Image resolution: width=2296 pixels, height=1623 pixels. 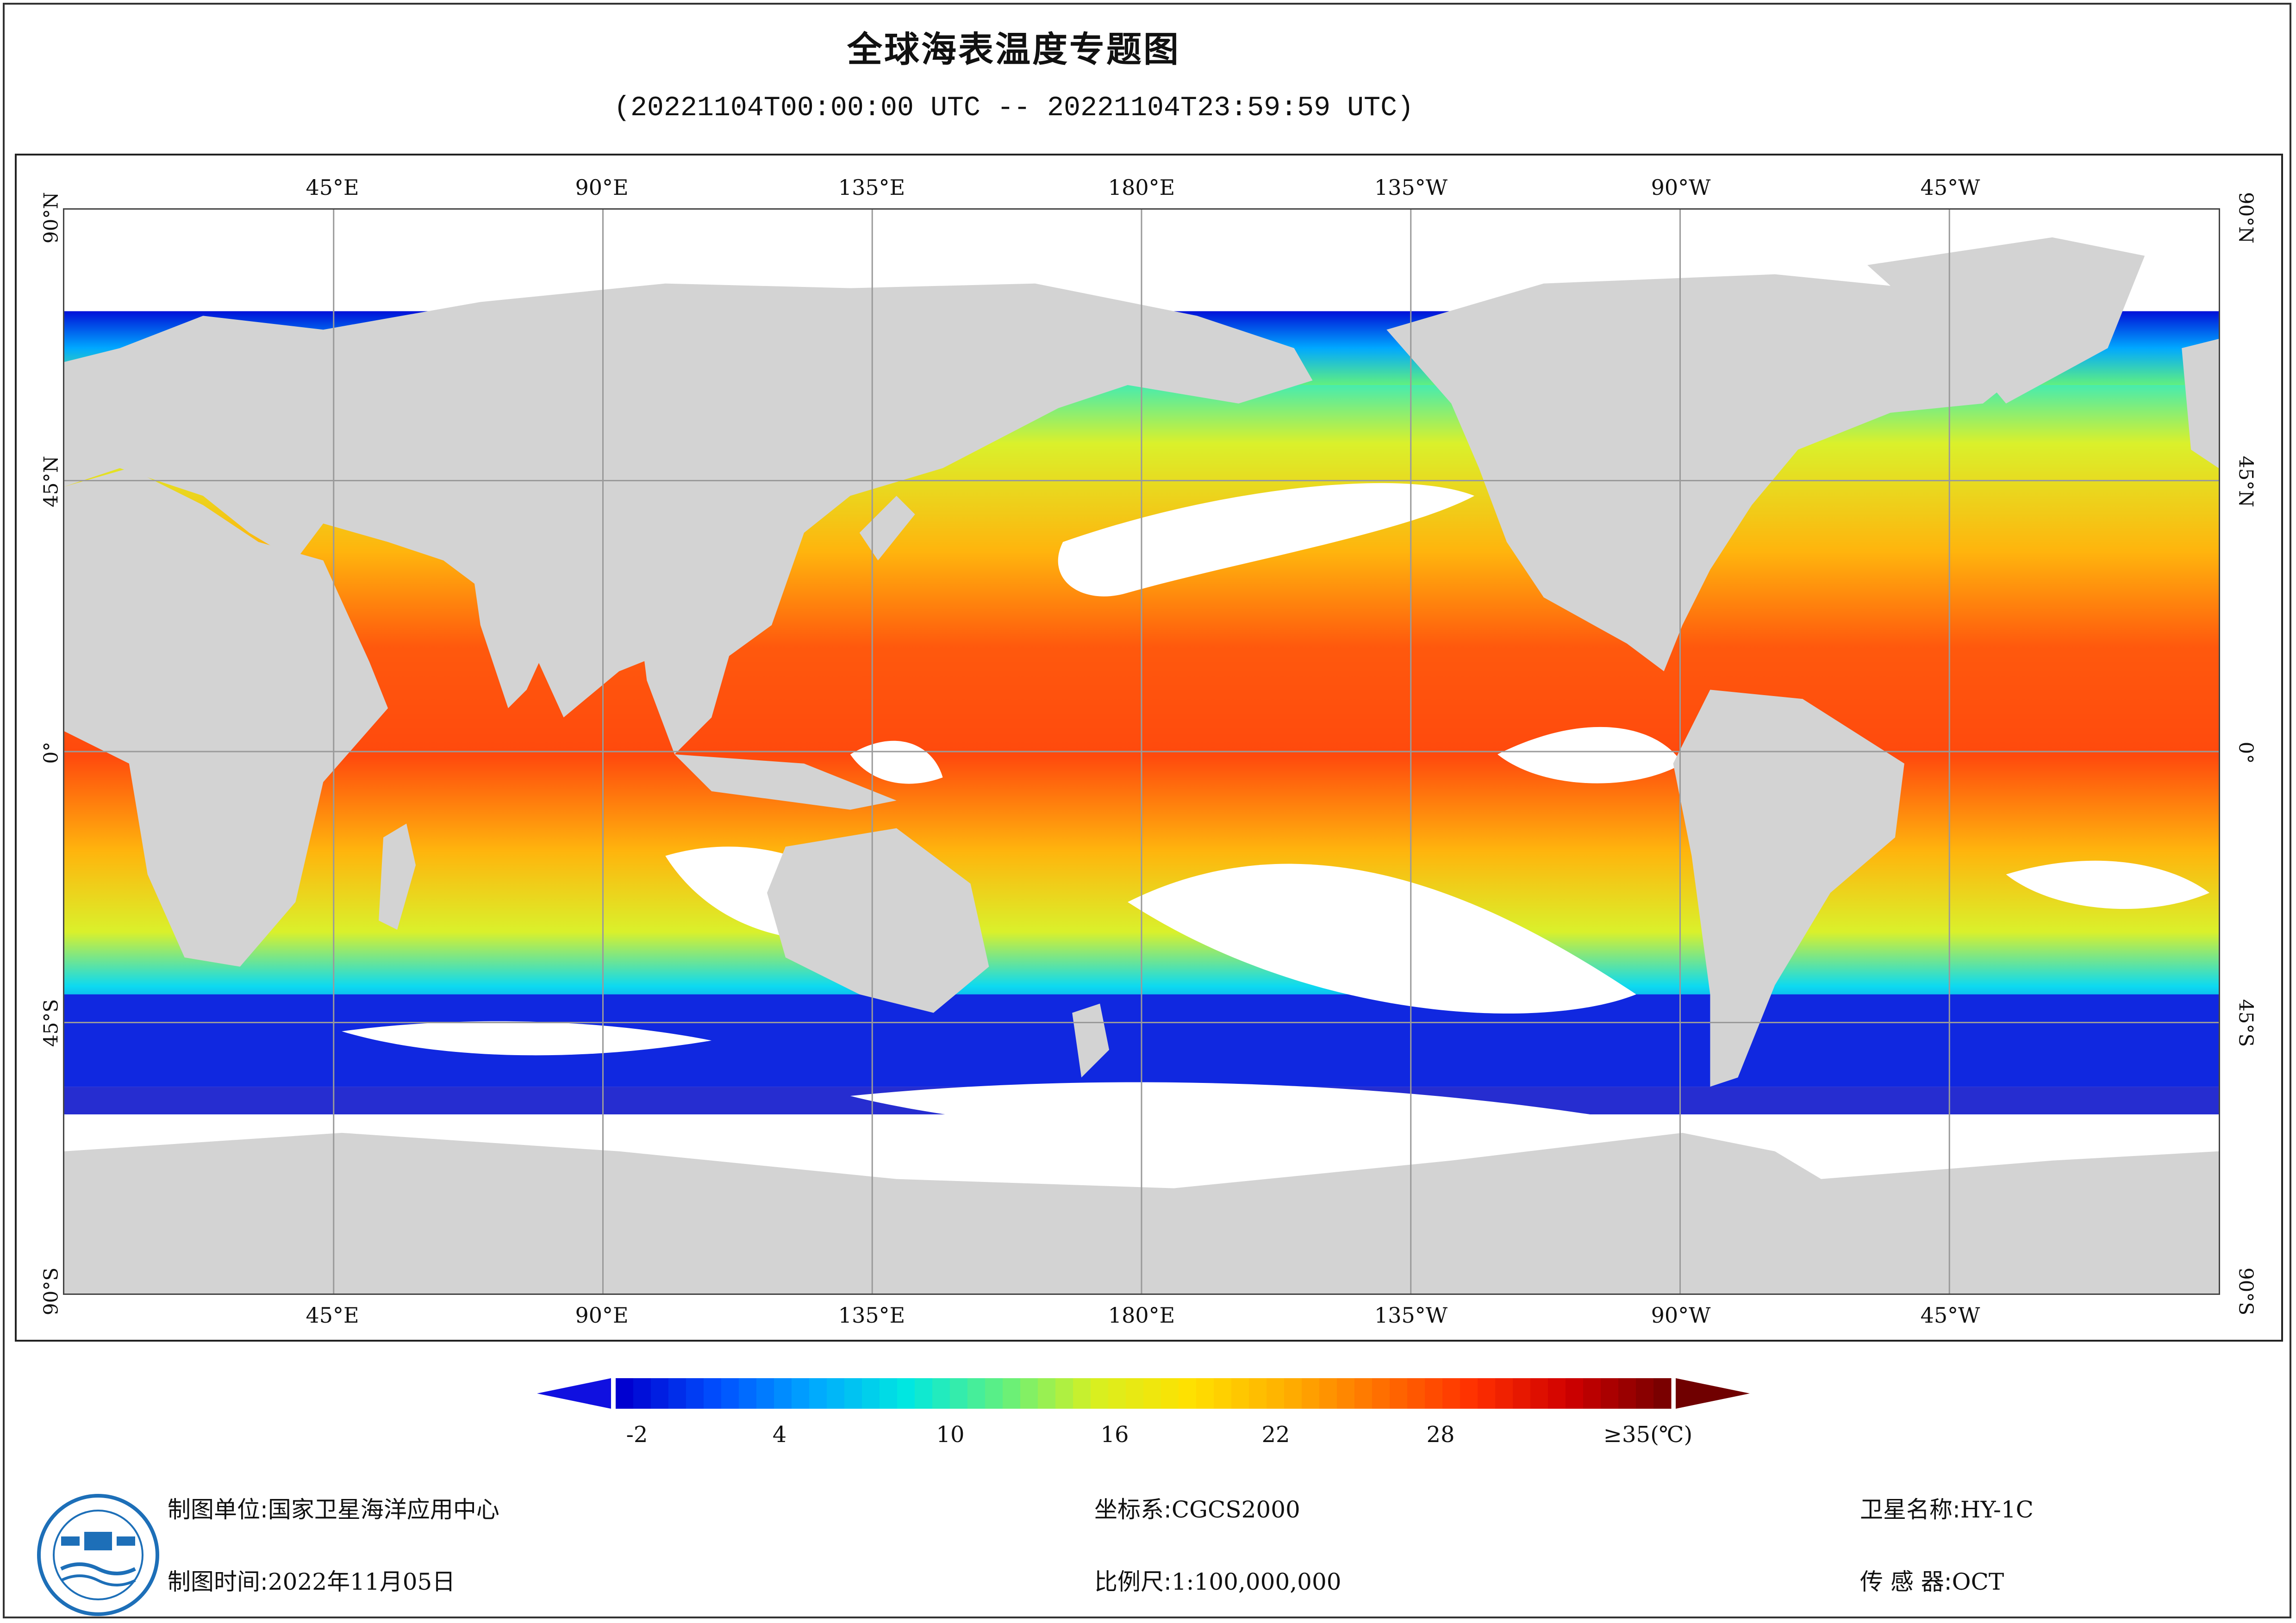 I want to click on satellite-field: 卫星名称:HY-1C, so click(x=1947, y=1507).